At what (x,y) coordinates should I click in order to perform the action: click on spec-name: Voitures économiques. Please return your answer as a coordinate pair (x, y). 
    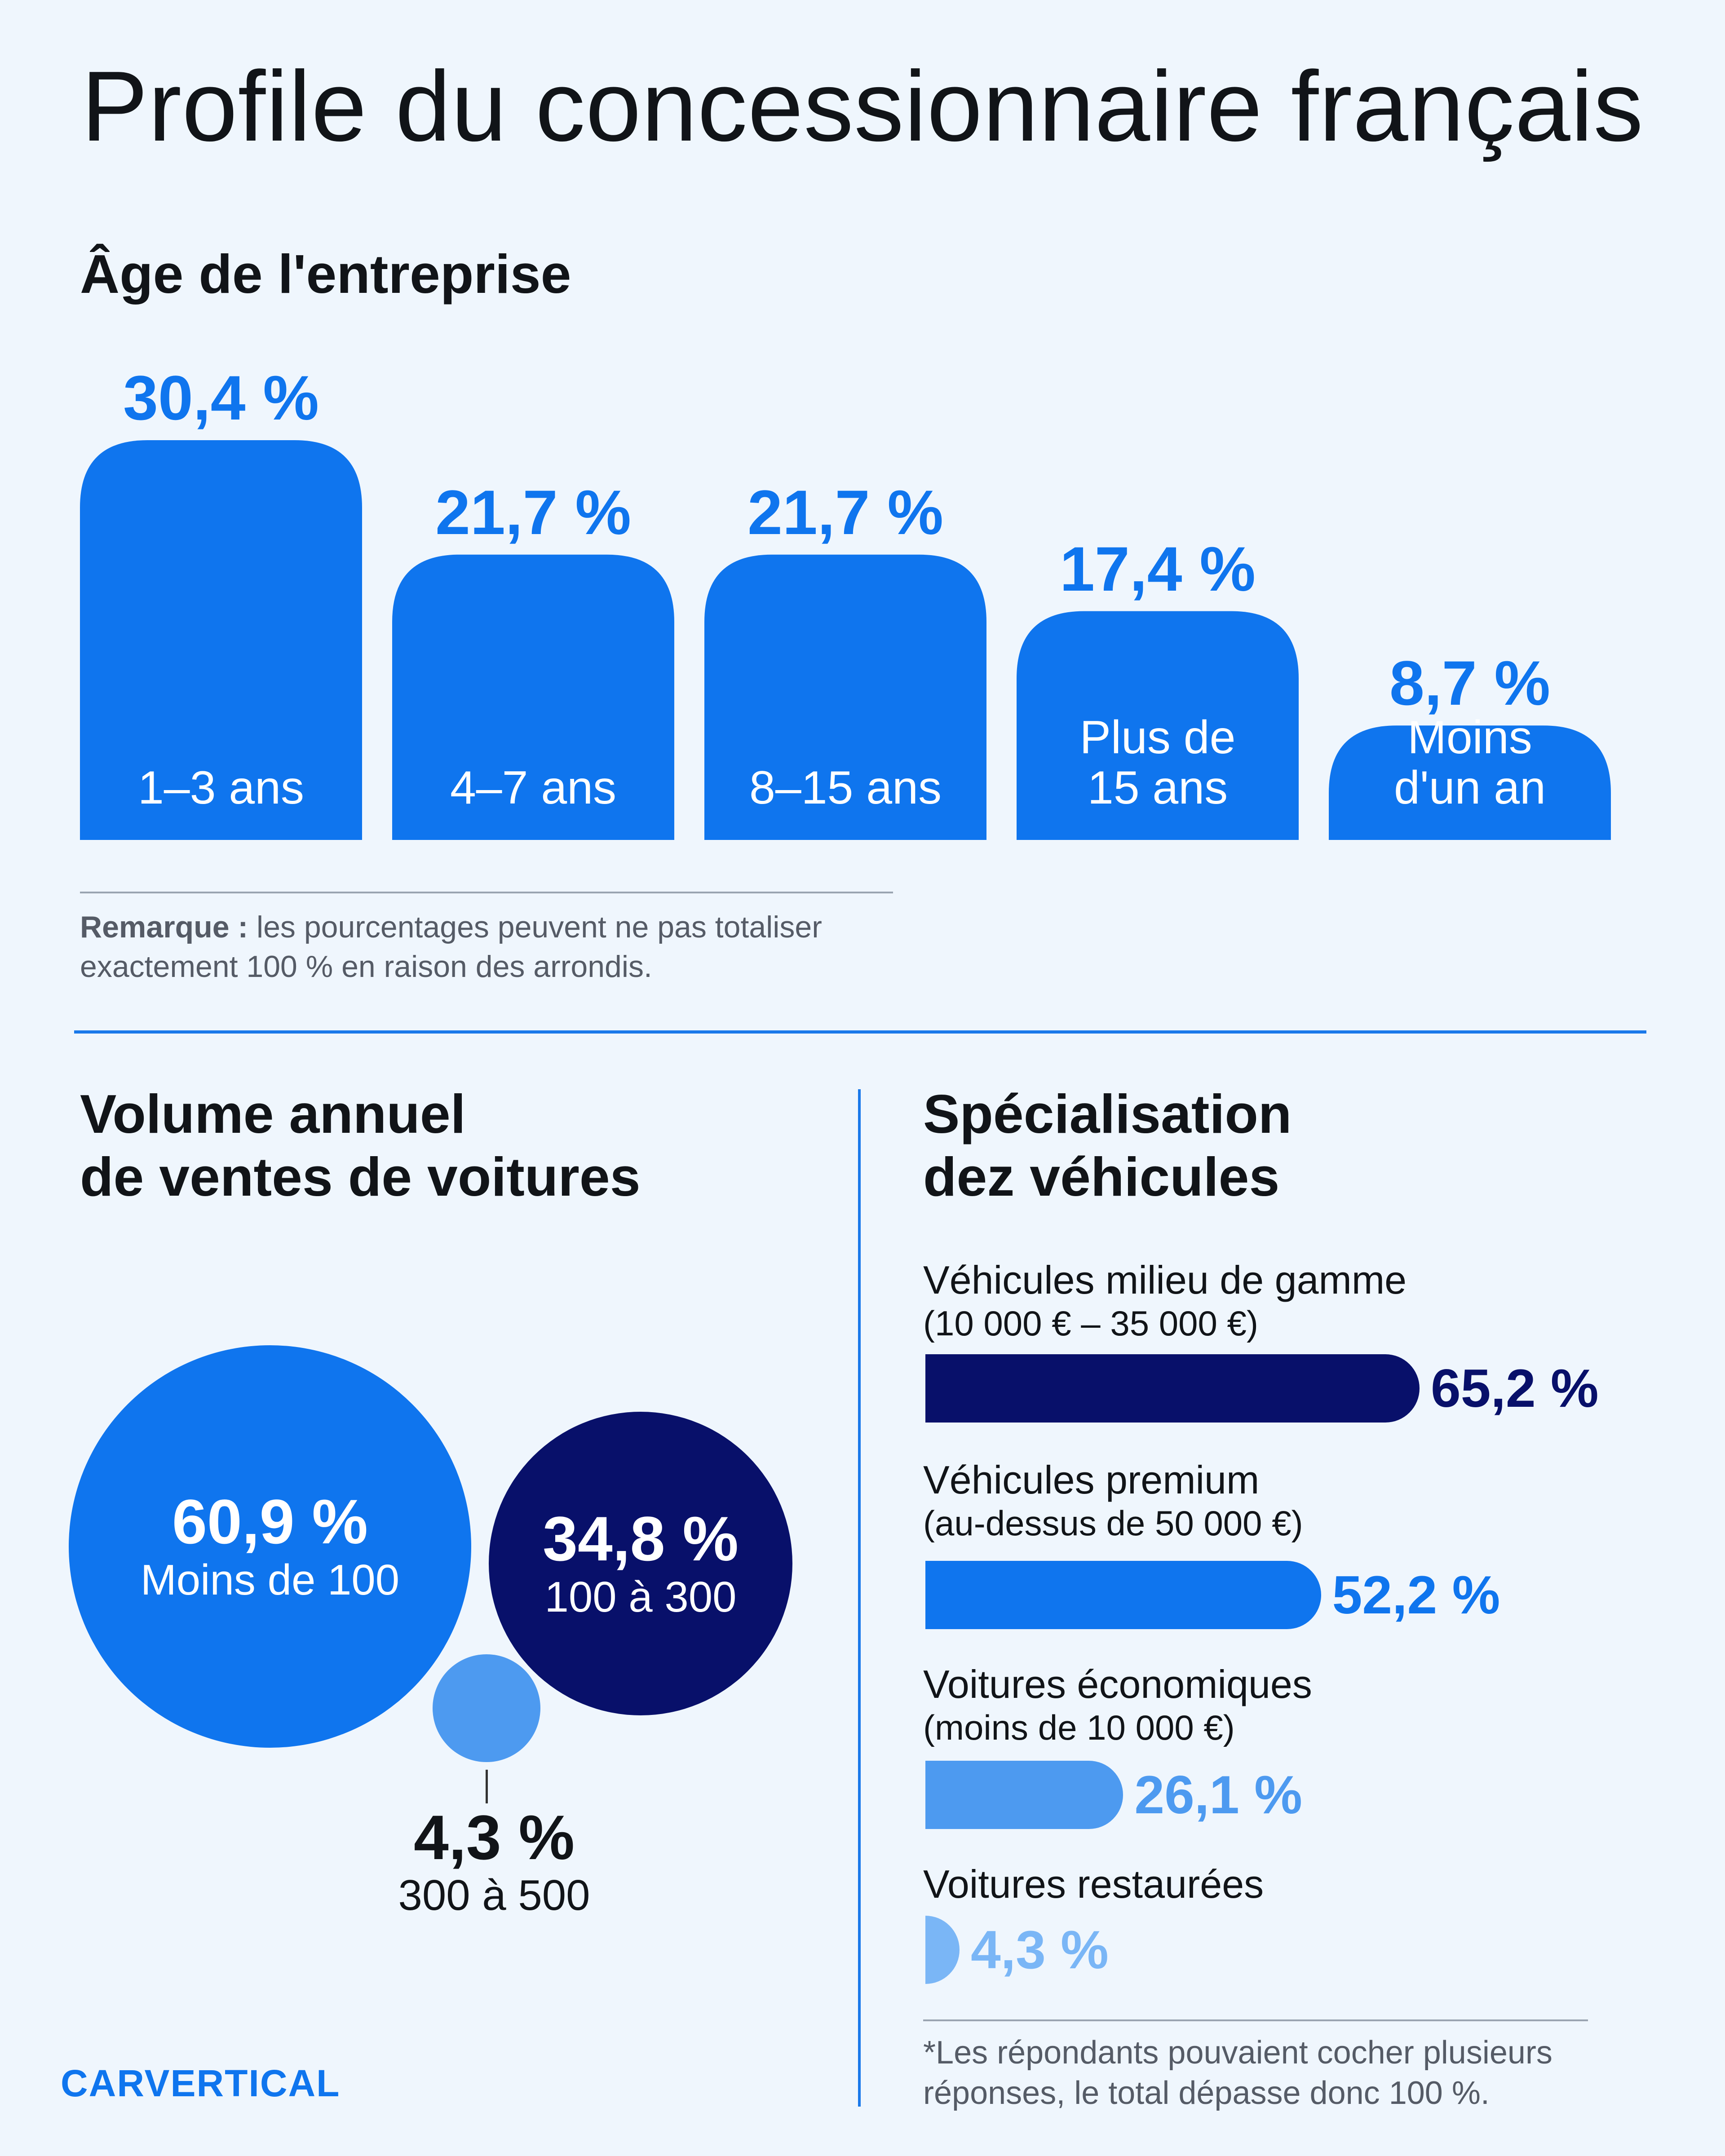
    Looking at the image, I should click on (1117, 1684).